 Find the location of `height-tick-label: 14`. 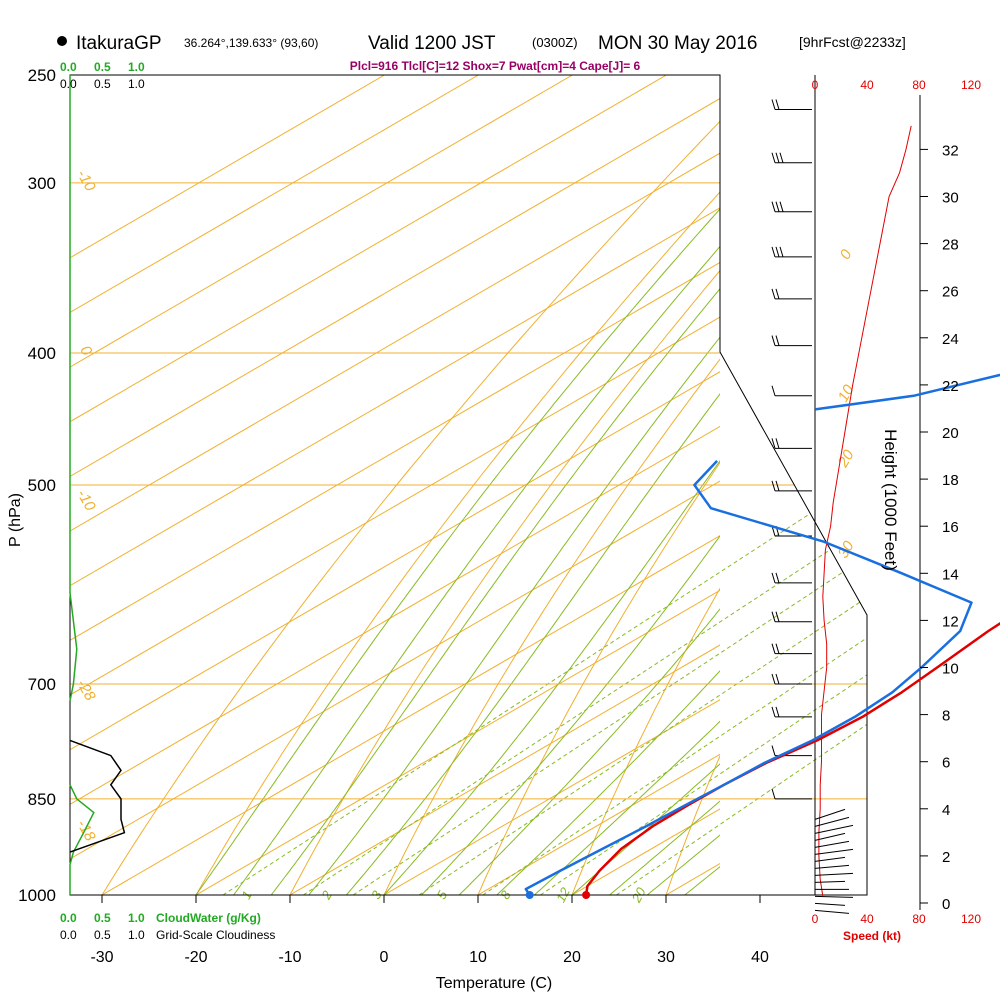

height-tick-label: 14 is located at coordinates (950, 574).